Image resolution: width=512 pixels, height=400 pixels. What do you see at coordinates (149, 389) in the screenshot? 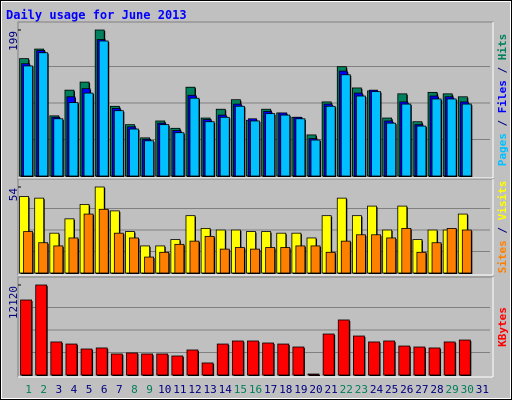
I see `x-tick-label: 9` at bounding box center [149, 389].